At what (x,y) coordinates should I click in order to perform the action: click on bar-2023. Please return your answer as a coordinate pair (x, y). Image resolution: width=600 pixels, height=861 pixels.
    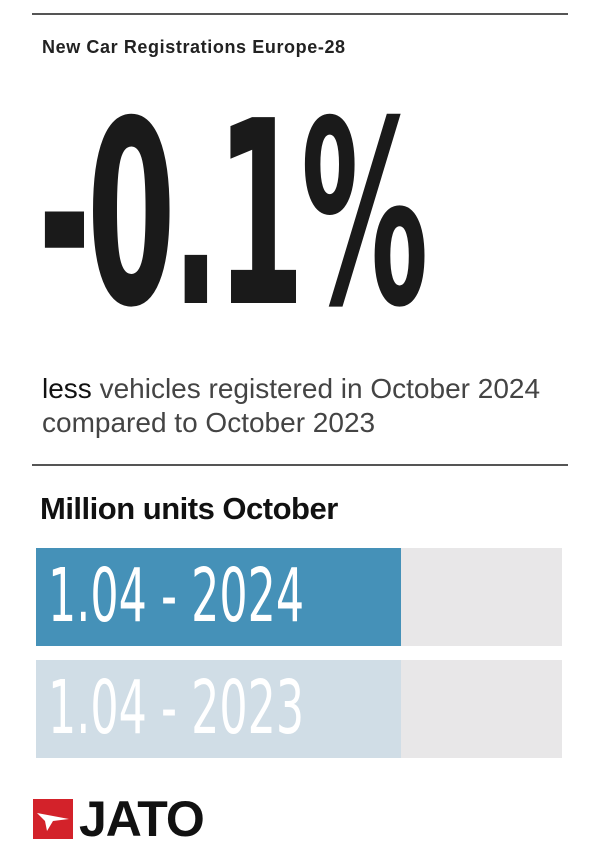
    Looking at the image, I should click on (218, 709).